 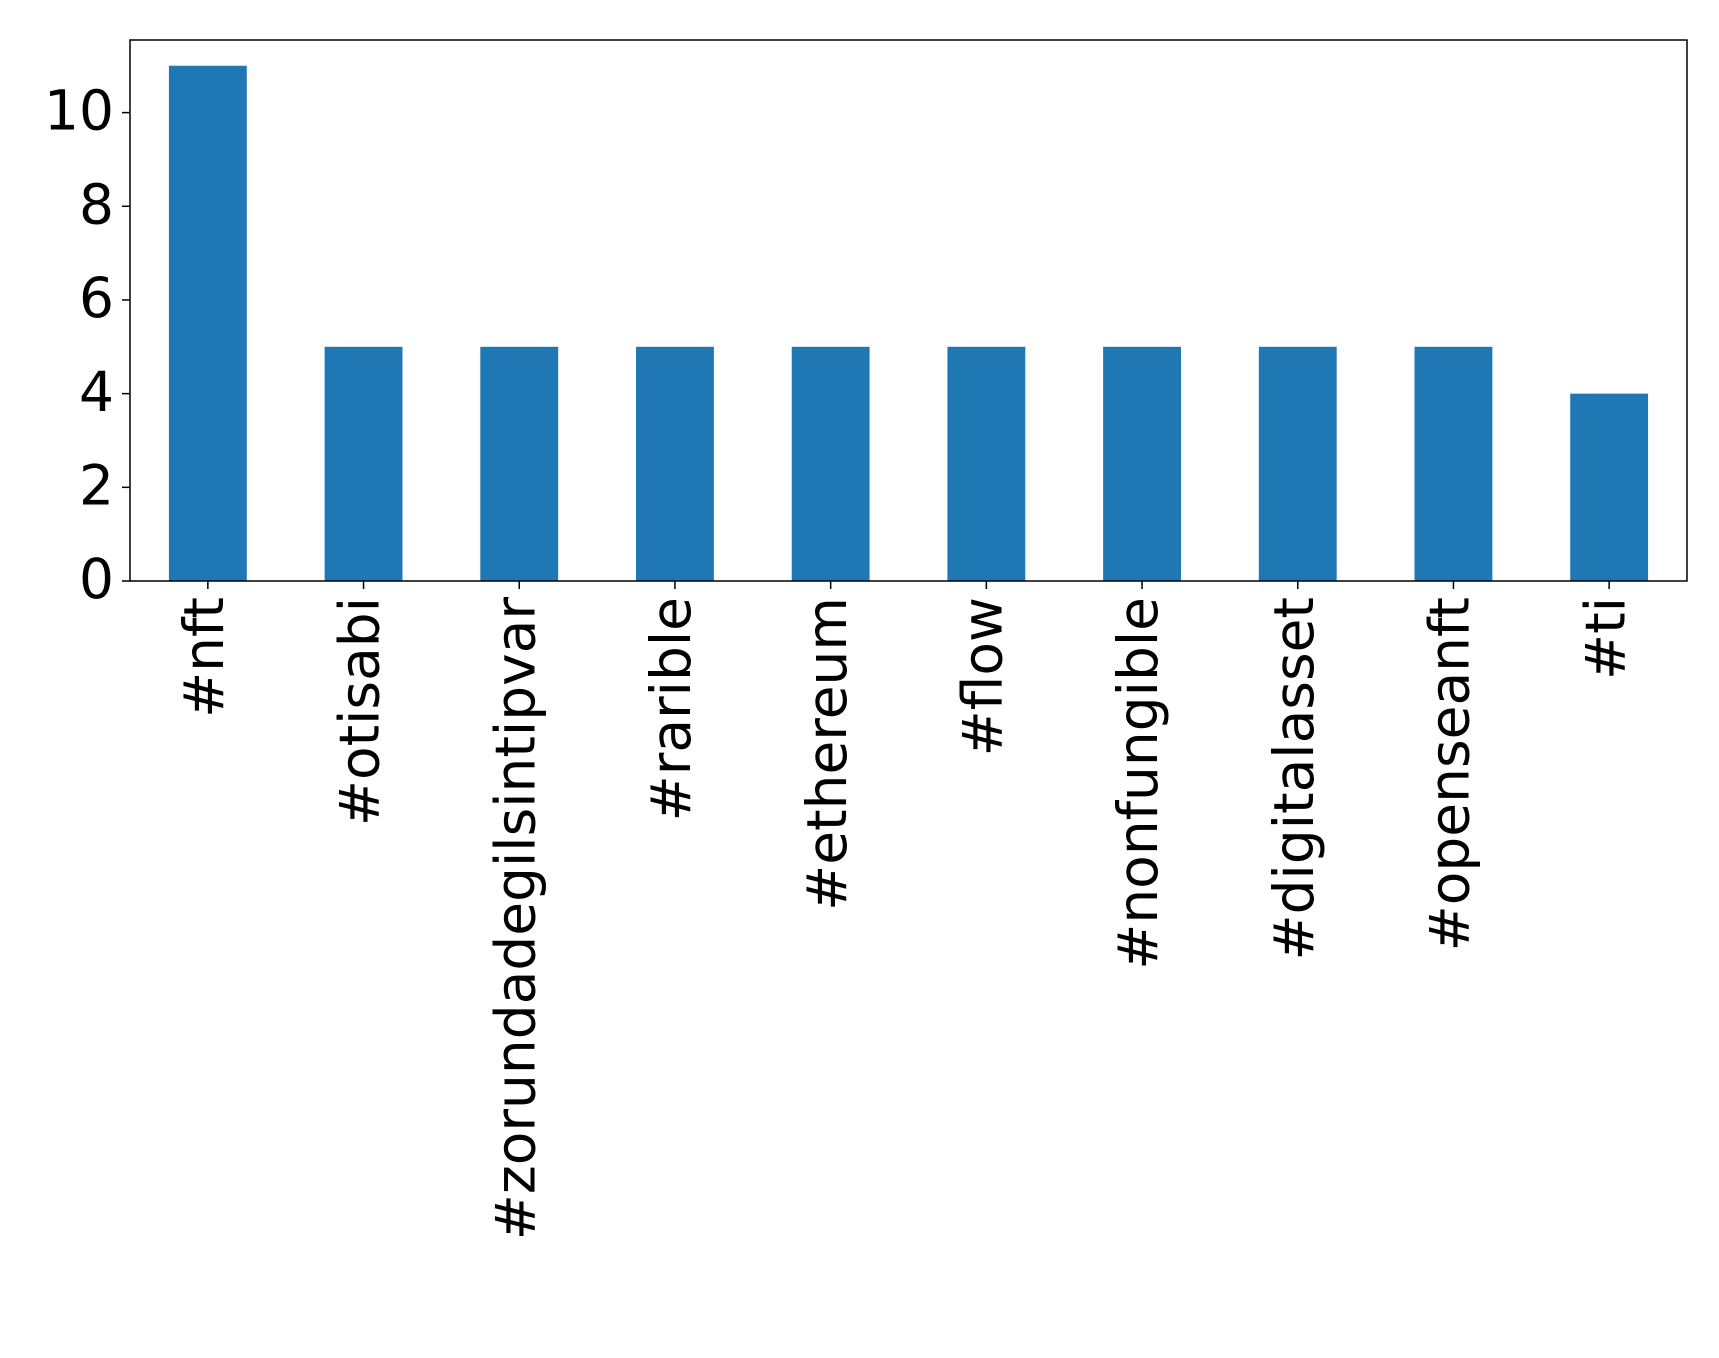 What do you see at coordinates (96, 392) in the screenshot?
I see `y-tick-label: 4` at bounding box center [96, 392].